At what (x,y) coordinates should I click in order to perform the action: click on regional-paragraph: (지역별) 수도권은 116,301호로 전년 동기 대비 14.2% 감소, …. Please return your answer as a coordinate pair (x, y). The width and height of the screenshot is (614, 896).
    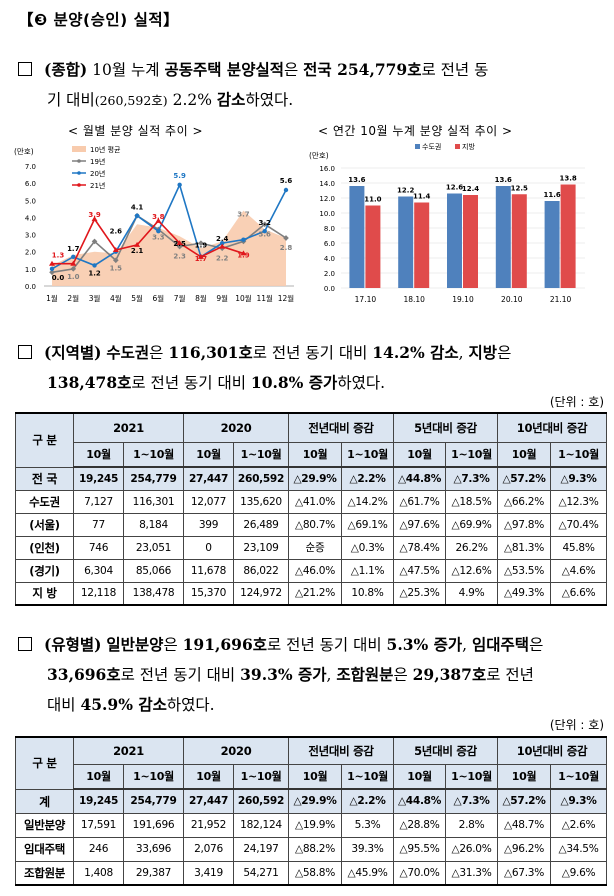
    Looking at the image, I should click on (312, 368).